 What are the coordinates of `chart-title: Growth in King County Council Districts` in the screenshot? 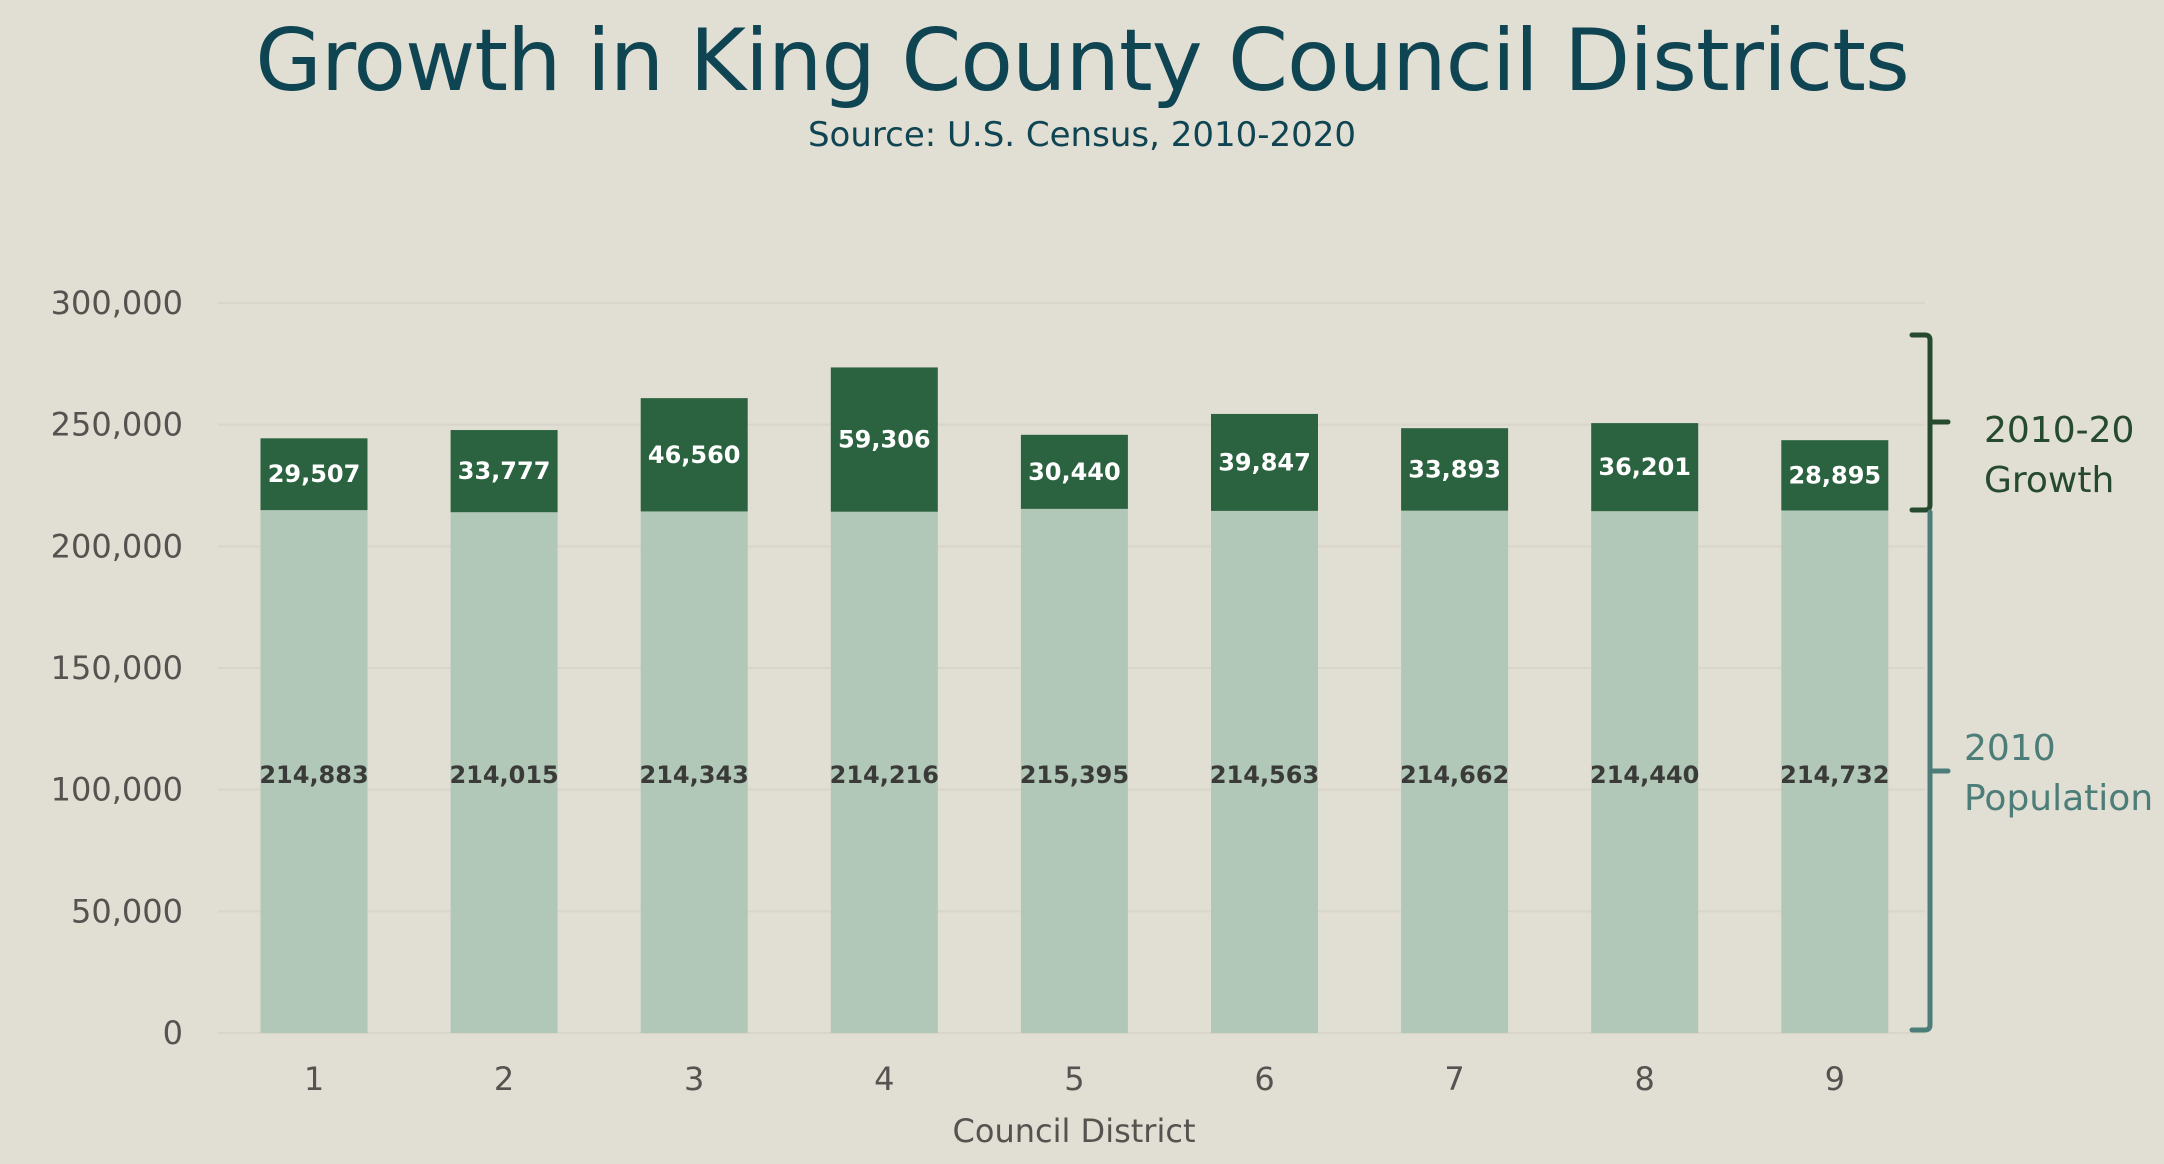 It's located at (1082, 61).